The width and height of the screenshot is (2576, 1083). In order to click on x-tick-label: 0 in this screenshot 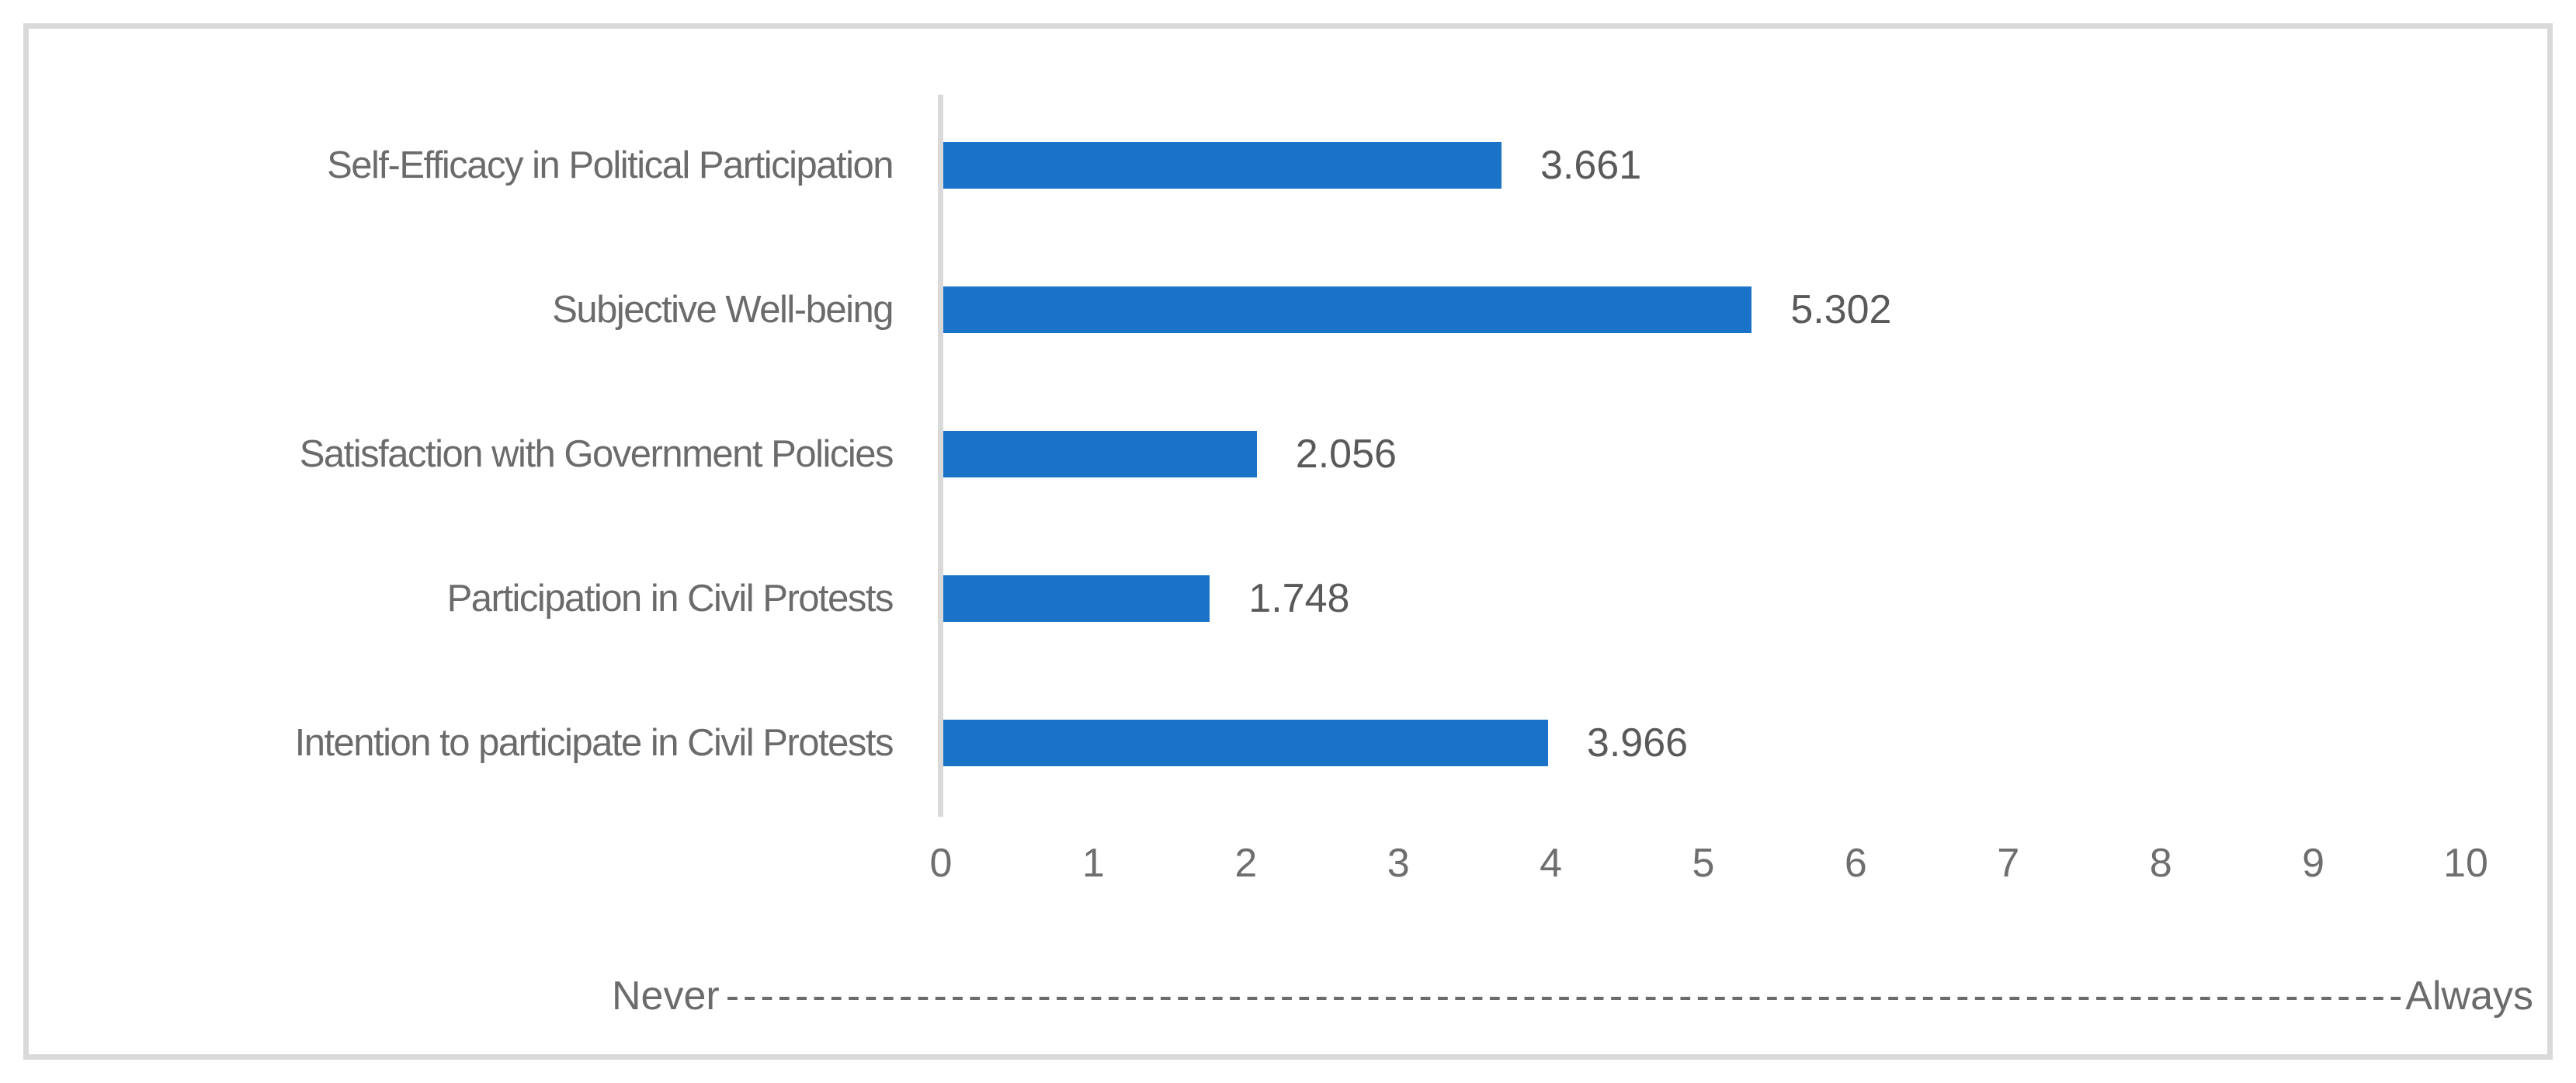, I will do `click(941, 863)`.